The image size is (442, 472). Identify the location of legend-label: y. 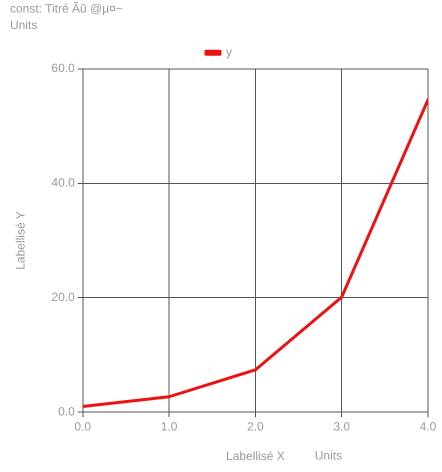
(229, 52).